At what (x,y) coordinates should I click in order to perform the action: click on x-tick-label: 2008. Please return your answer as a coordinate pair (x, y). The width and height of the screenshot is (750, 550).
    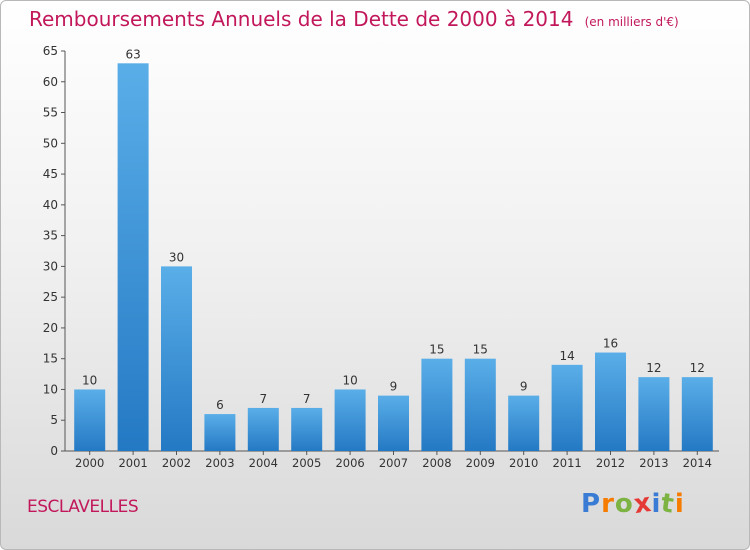
    Looking at the image, I should click on (436, 463).